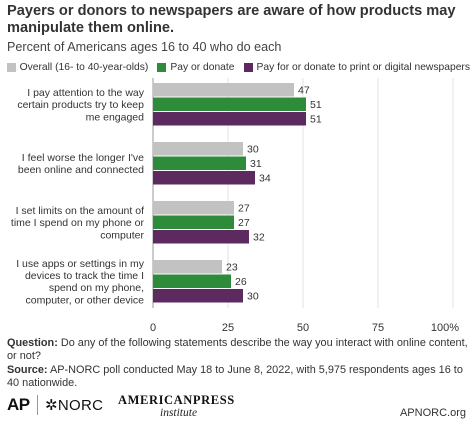  Describe the element at coordinates (232, 267) in the screenshot. I see `value-label-cat3-series0: 23` at that location.